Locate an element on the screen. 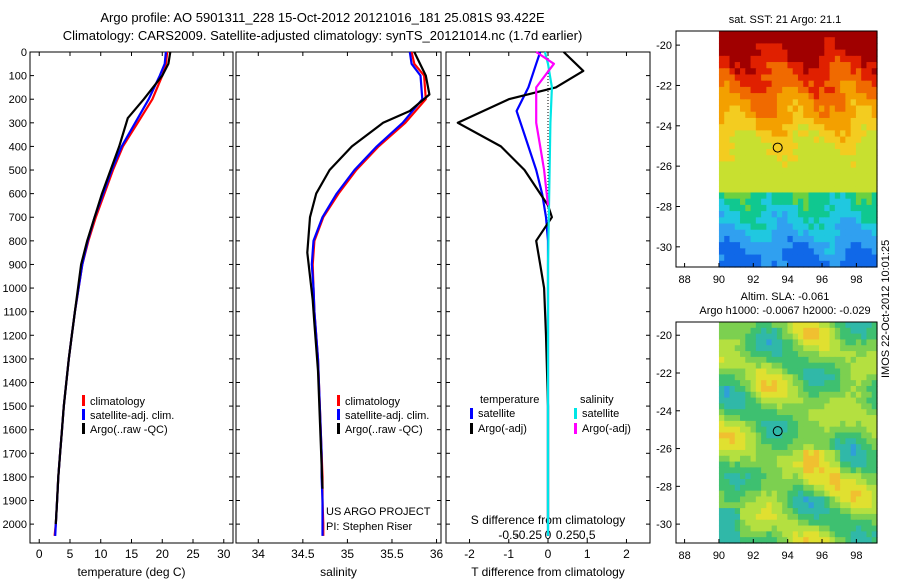 The height and width of the screenshot is (580, 900). depth-tick-label: 1500 is located at coordinates (15, 407).